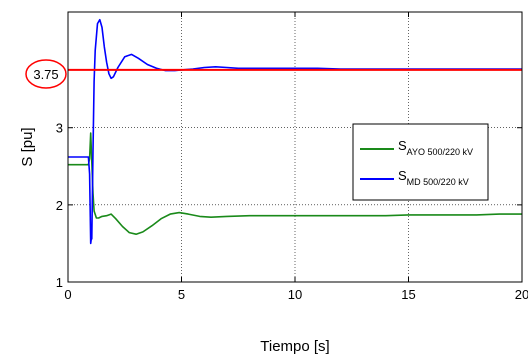 The width and height of the screenshot is (528, 360). What do you see at coordinates (181, 294) in the screenshot?
I see `x-tick-label: 5` at bounding box center [181, 294].